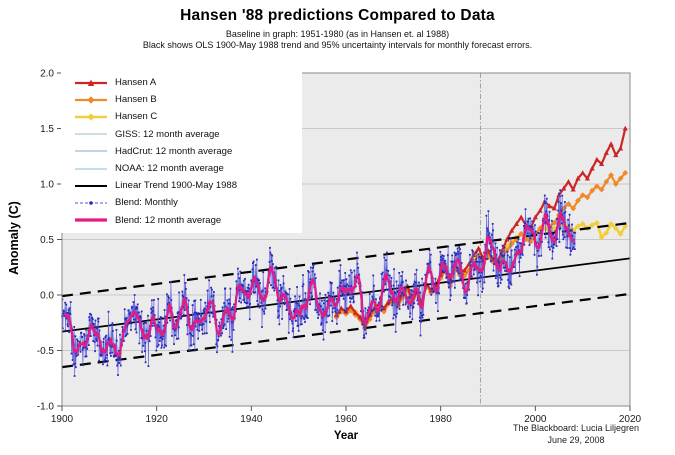 Image resolution: width=675 pixels, height=455 pixels. Describe the element at coordinates (91, 203) in the screenshot. I see `blend-monthly-swatch` at that location.